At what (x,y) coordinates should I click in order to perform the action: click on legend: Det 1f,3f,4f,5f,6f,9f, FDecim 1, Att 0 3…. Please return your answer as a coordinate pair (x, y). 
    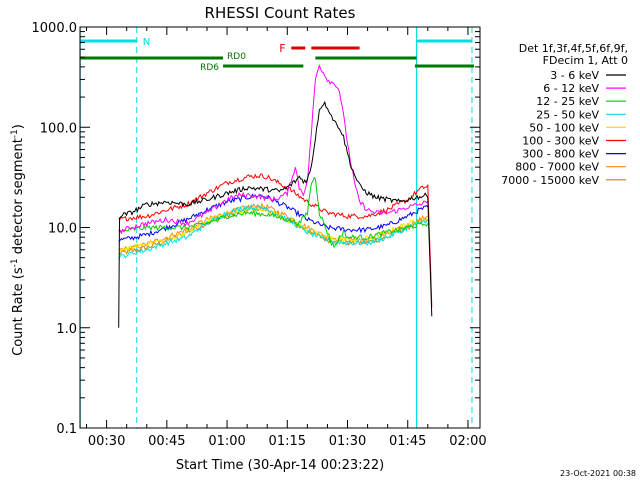
    Looking at the image, I should click on (564, 114).